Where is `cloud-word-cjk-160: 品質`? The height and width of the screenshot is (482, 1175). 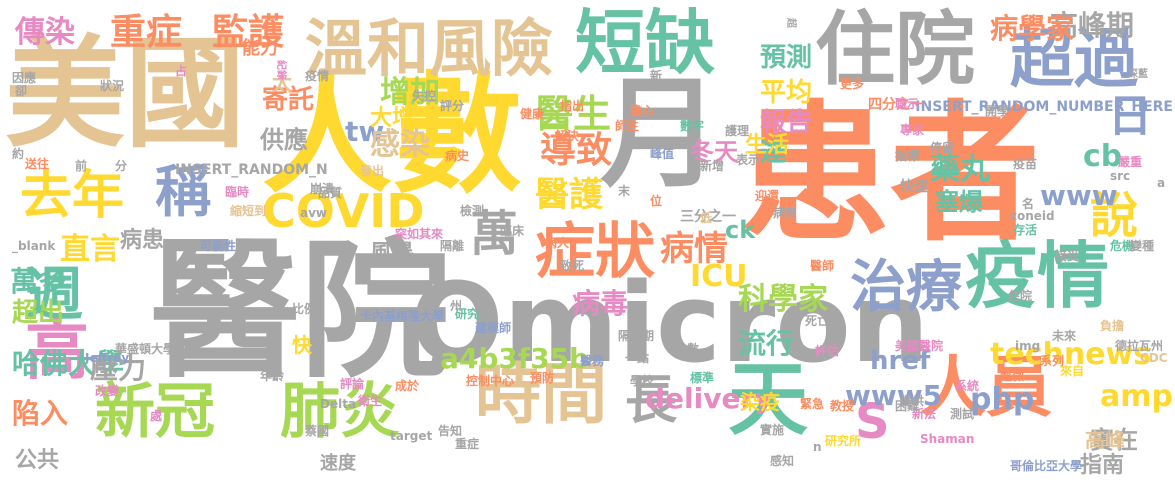 cloud-word-cjk-160: 品質 is located at coordinates (330, 193).